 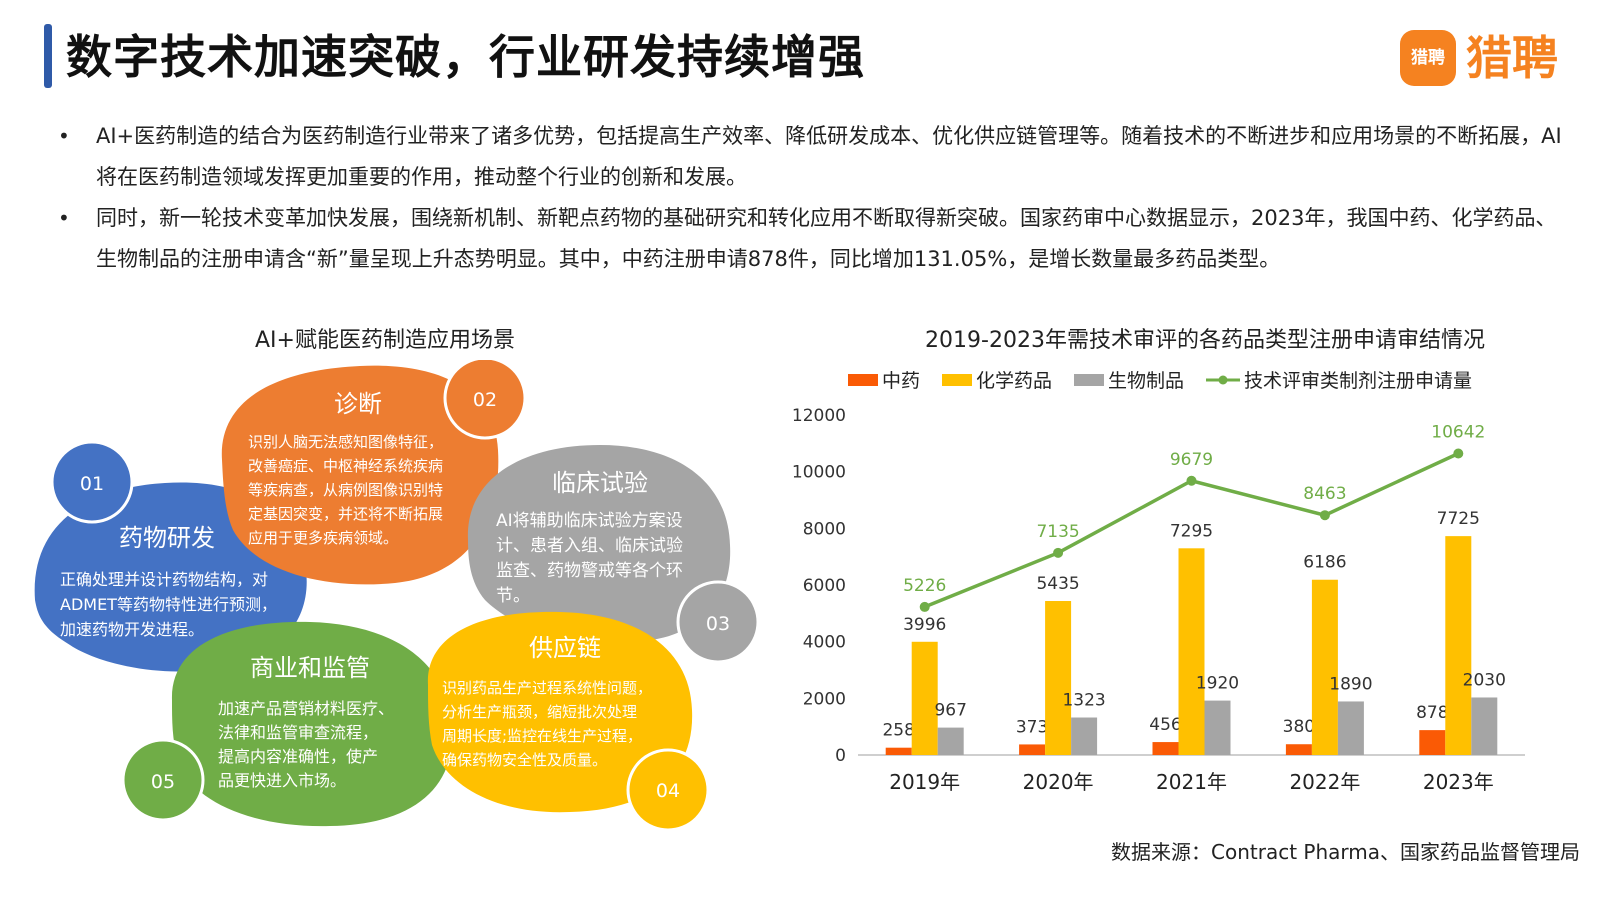 I want to click on blob-supply-chain, so click(x=560, y=712).